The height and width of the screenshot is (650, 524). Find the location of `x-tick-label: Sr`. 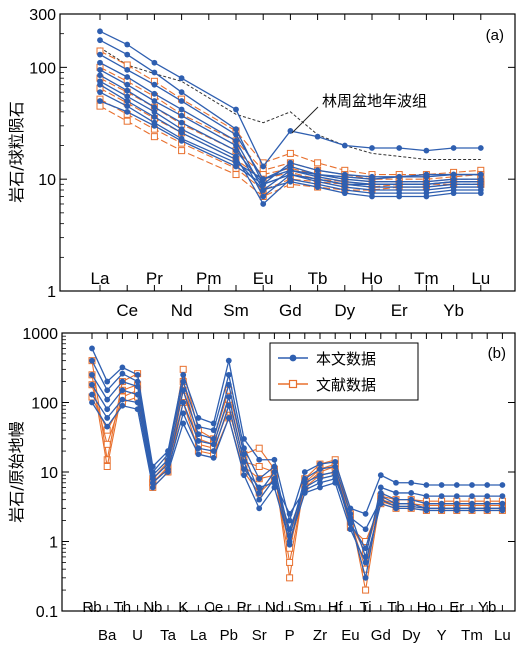

x-tick-label: Sr is located at coordinates (259, 635).